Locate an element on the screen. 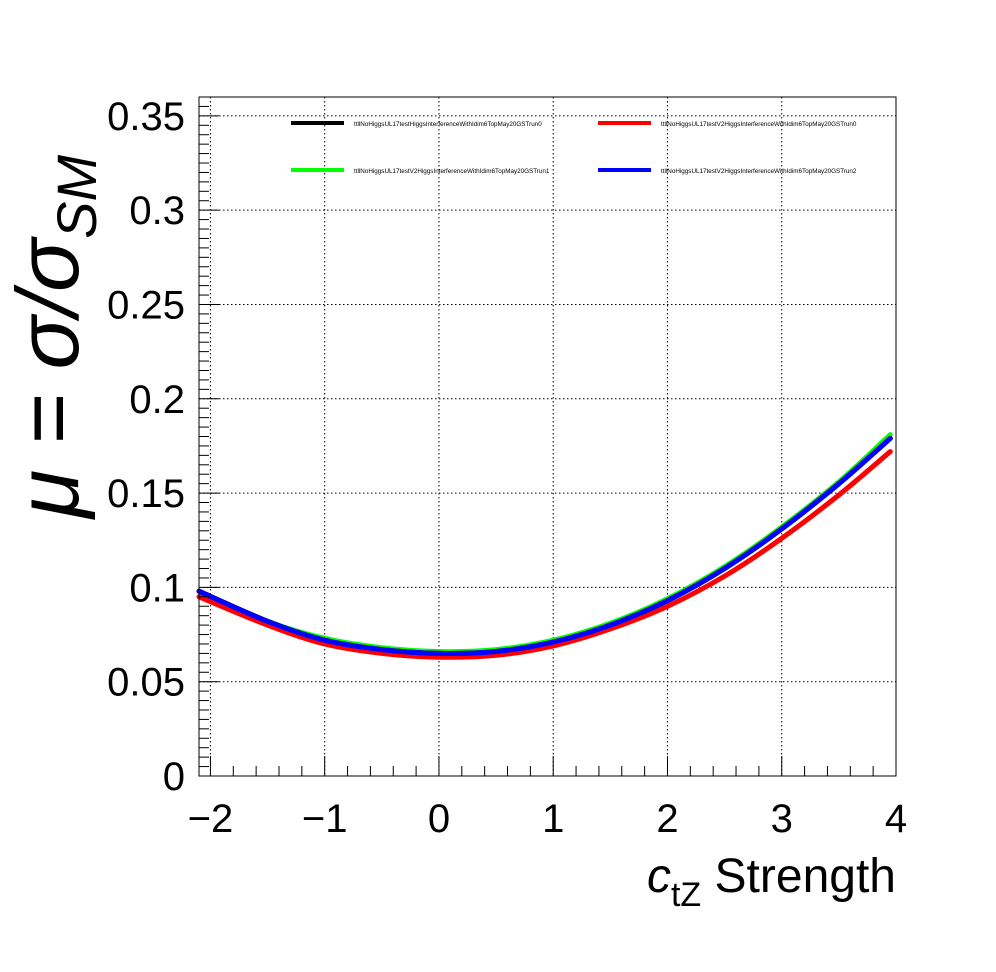 The height and width of the screenshot is (972, 996). y-tick-label: 0.2 is located at coordinates (157, 400).